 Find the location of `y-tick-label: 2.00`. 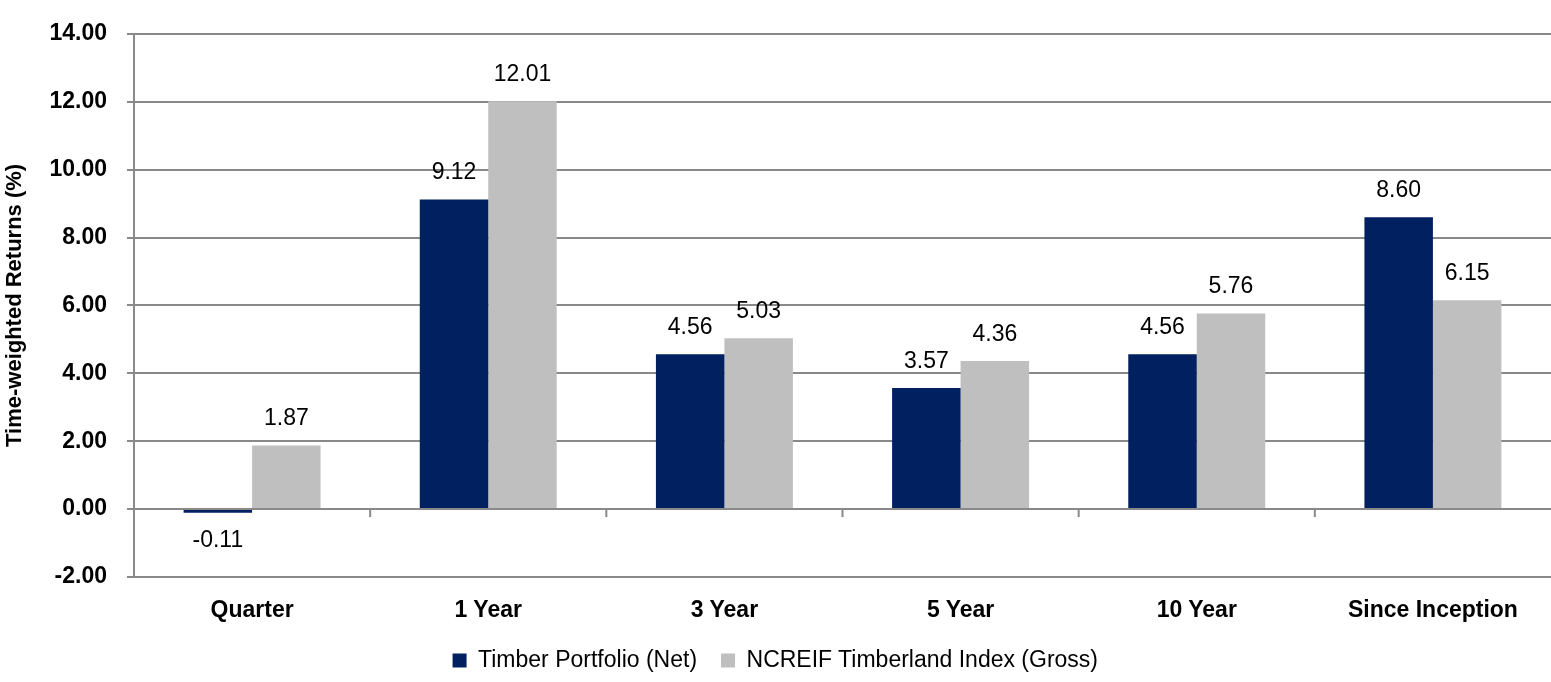

y-tick-label: 2.00 is located at coordinates (84, 439).